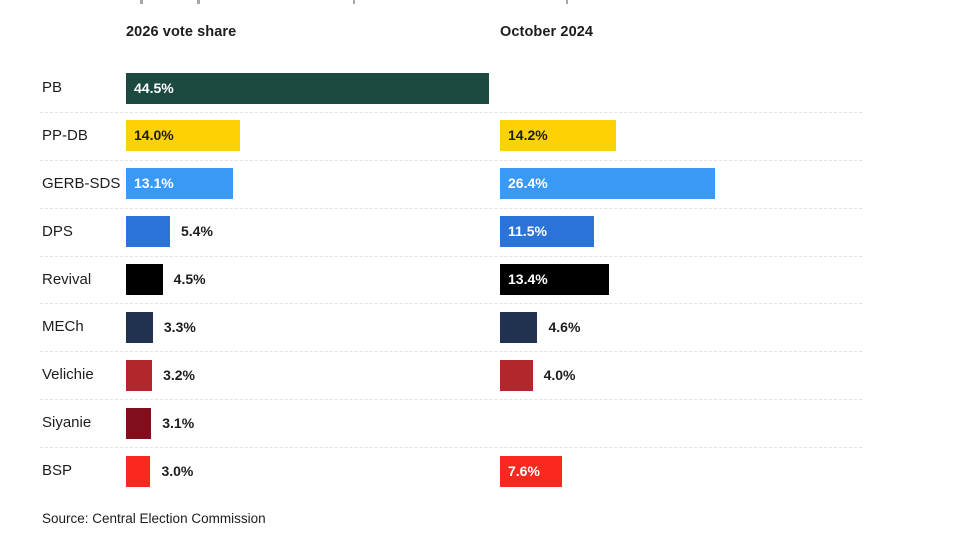  Describe the element at coordinates (63, 327) in the screenshot. I see `party-label: MECh` at that location.